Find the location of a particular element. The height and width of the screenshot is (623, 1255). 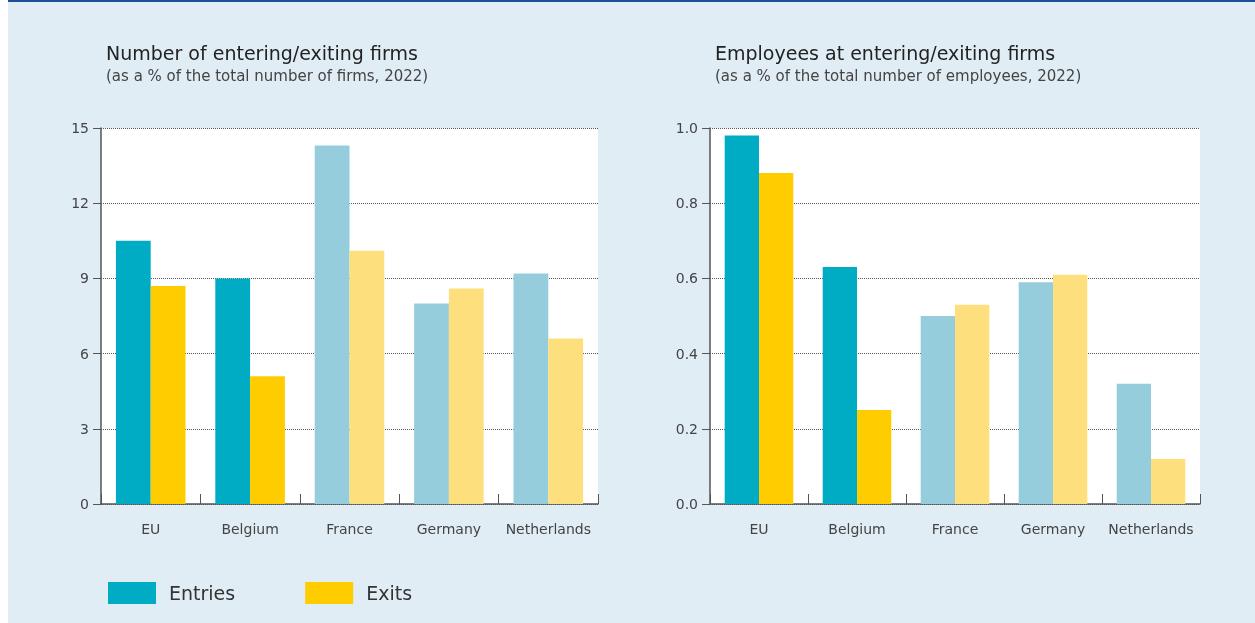

y-tick-label: 15 is located at coordinates (80, 128).